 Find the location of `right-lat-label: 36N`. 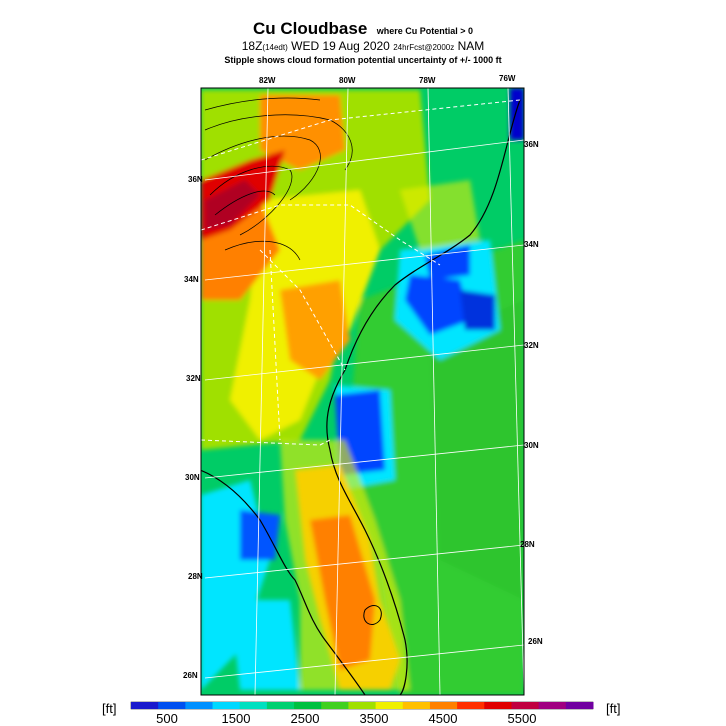

right-lat-label: 36N is located at coordinates (531, 144).